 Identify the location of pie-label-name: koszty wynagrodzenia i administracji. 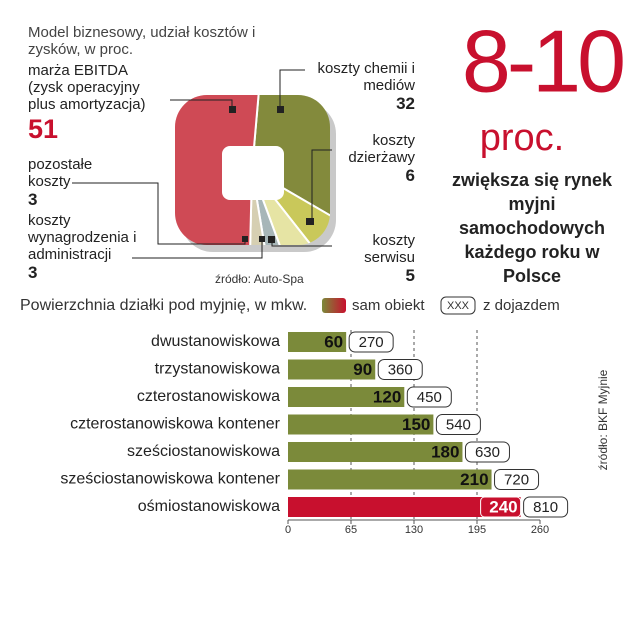
(82, 237).